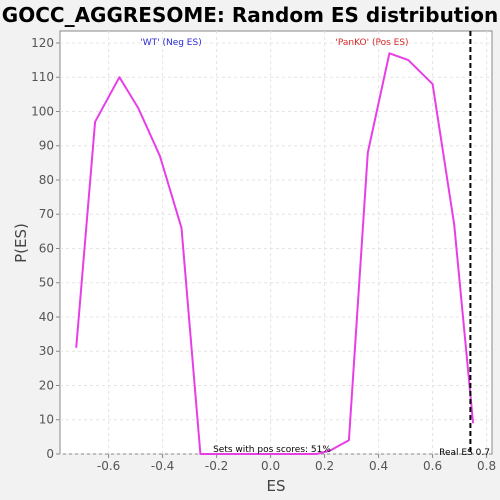  What do you see at coordinates (21, 243) in the screenshot?
I see `y-axis-label: P(ES)` at bounding box center [21, 243].